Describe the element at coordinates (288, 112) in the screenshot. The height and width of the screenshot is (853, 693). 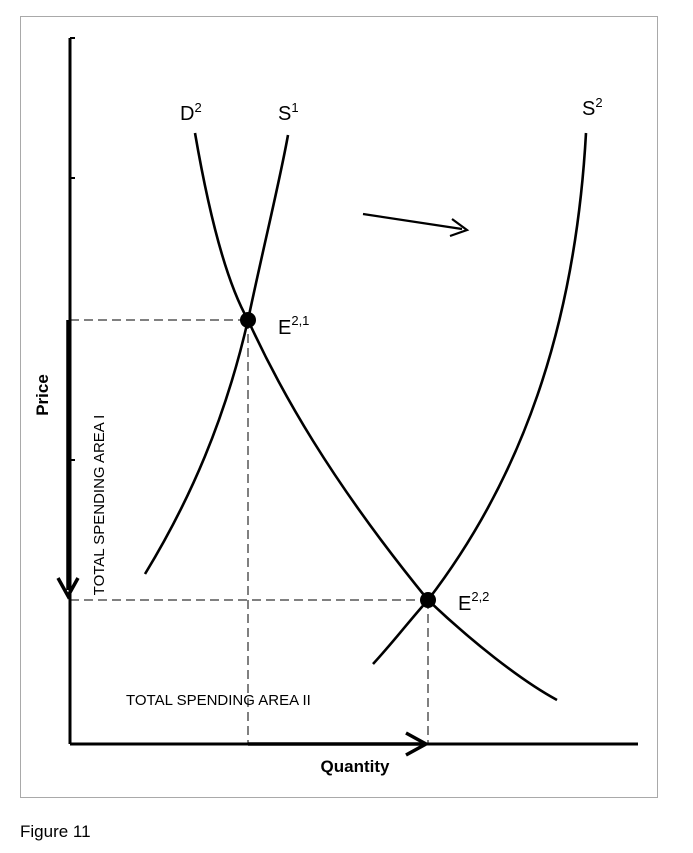
I see `supply-1-curve-label: S1` at that location.